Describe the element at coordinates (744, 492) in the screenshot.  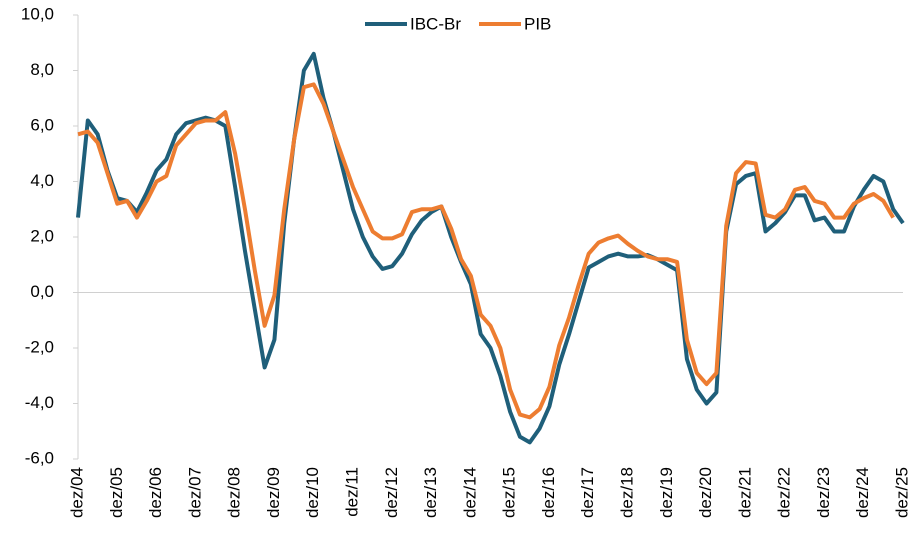
I see `x-tick-label: dez/21` at that location.